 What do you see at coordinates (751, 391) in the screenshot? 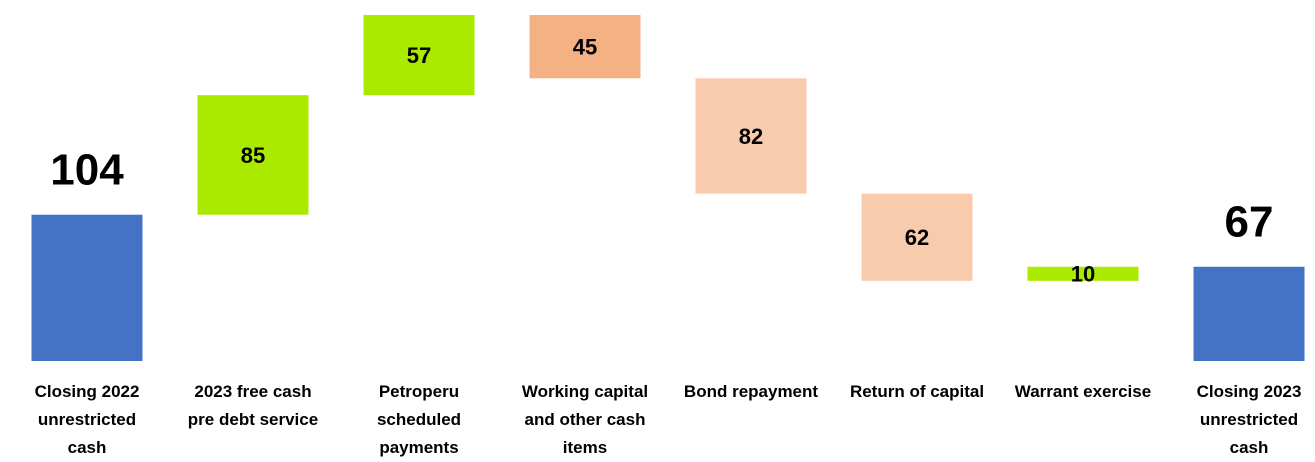
I see `category-label: Bond repayment` at bounding box center [751, 391].